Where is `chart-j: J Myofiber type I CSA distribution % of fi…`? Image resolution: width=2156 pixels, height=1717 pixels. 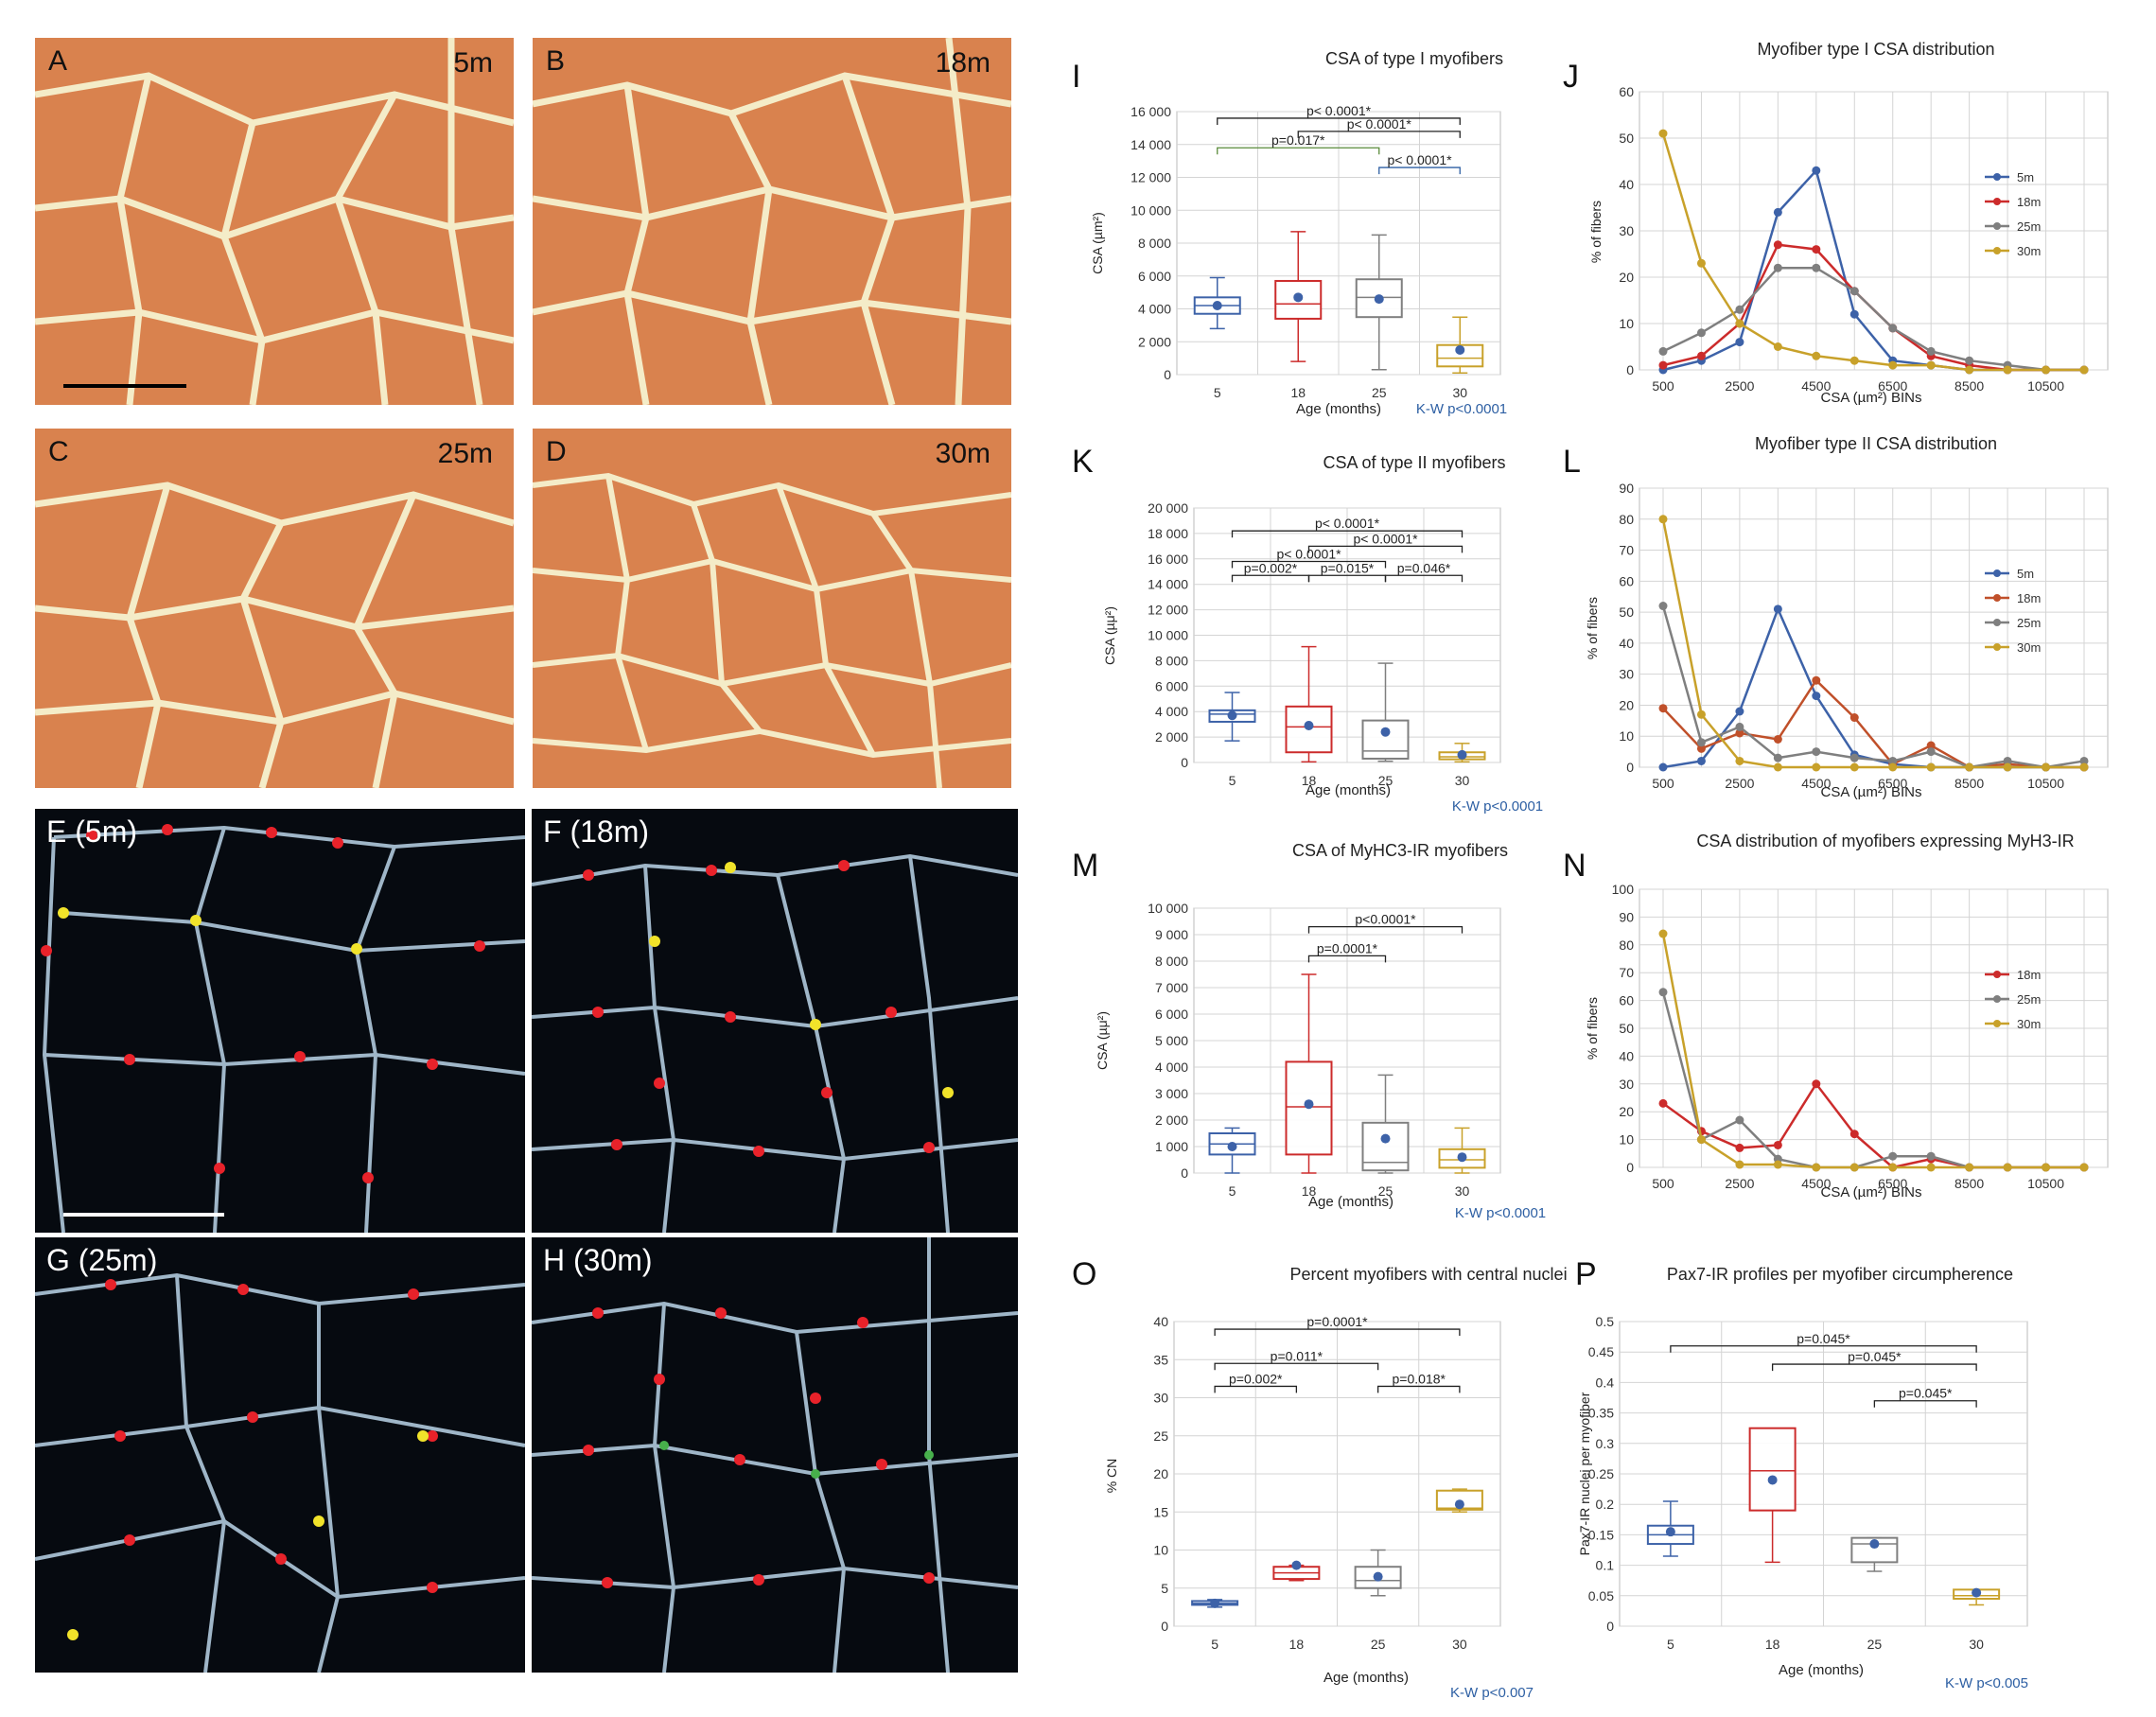 chart-j: J Myofiber type I CSA distribution % of fi… is located at coordinates (1836, 223).